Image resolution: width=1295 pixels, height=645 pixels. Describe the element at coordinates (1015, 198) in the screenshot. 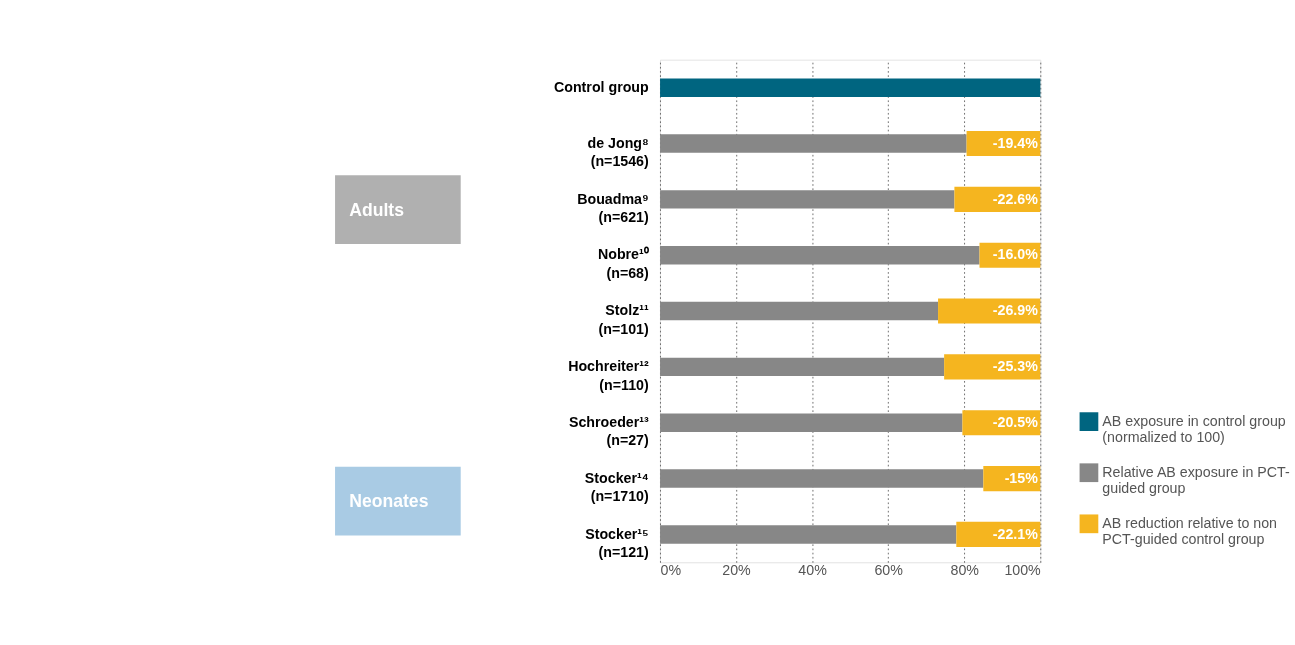

I see `data-label: -22.6%` at that location.